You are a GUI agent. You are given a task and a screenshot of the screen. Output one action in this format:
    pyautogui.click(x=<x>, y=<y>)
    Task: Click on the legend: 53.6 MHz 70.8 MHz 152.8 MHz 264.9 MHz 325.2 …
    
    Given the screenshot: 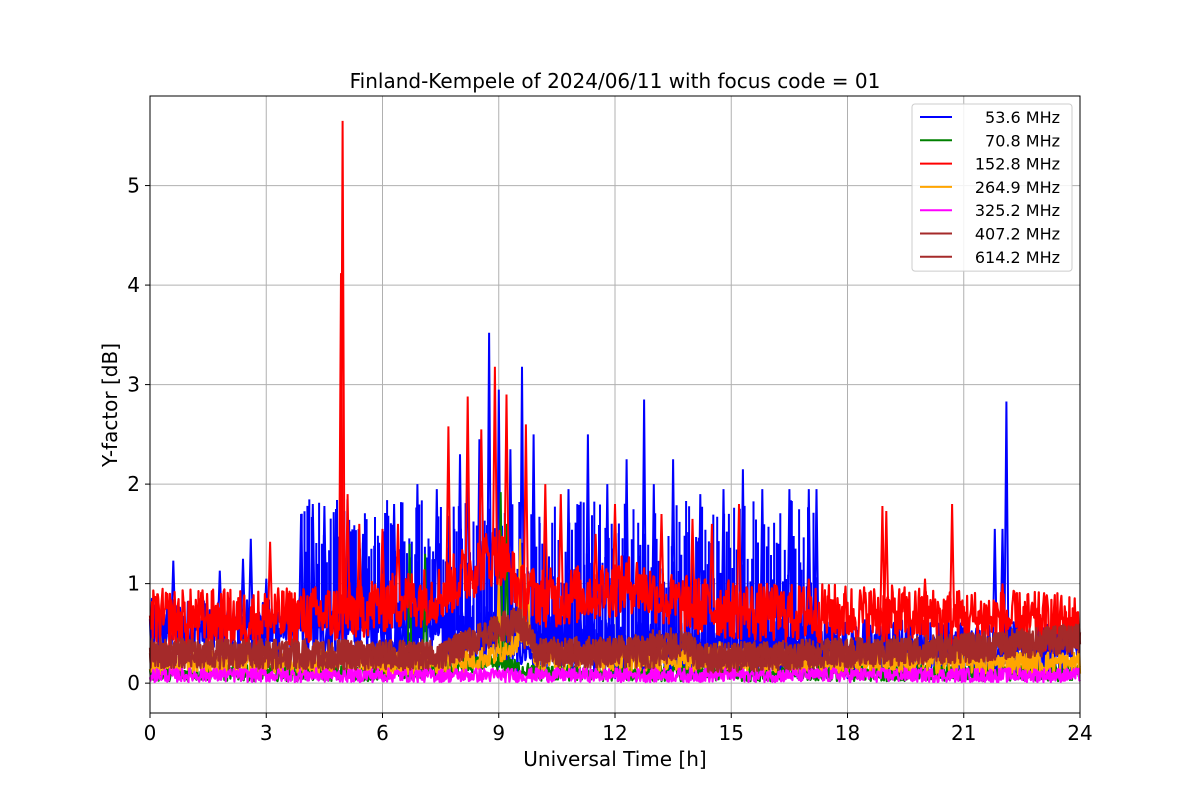 What is the action you would take?
    pyautogui.click(x=992, y=187)
    